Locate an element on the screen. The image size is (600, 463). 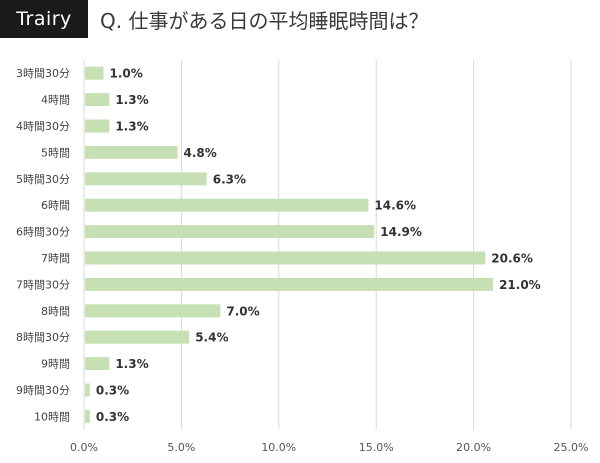
data-label: 4.8% is located at coordinates (200, 153).